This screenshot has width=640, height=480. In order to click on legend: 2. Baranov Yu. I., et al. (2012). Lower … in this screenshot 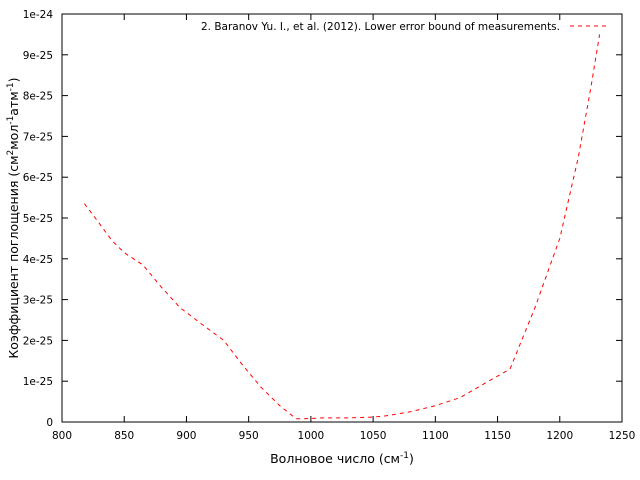, I will do `click(405, 27)`.